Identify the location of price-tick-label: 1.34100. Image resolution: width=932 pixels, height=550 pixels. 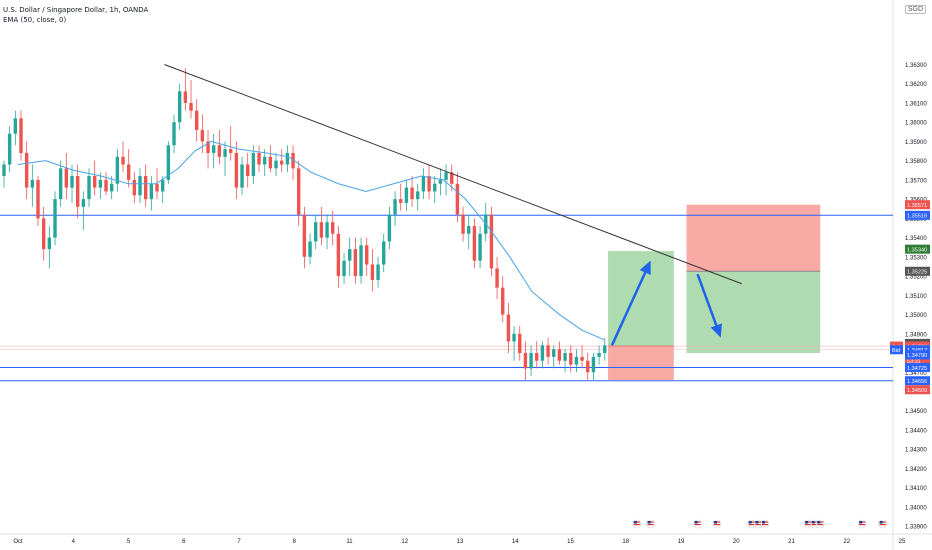
(916, 489).